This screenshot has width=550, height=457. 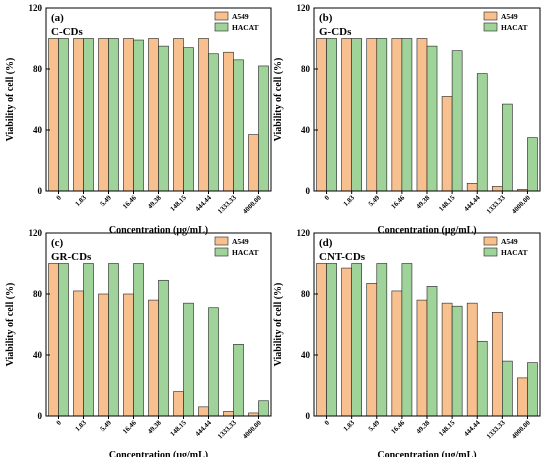 I want to click on panel-title: GR-CDs, so click(x=71, y=257).